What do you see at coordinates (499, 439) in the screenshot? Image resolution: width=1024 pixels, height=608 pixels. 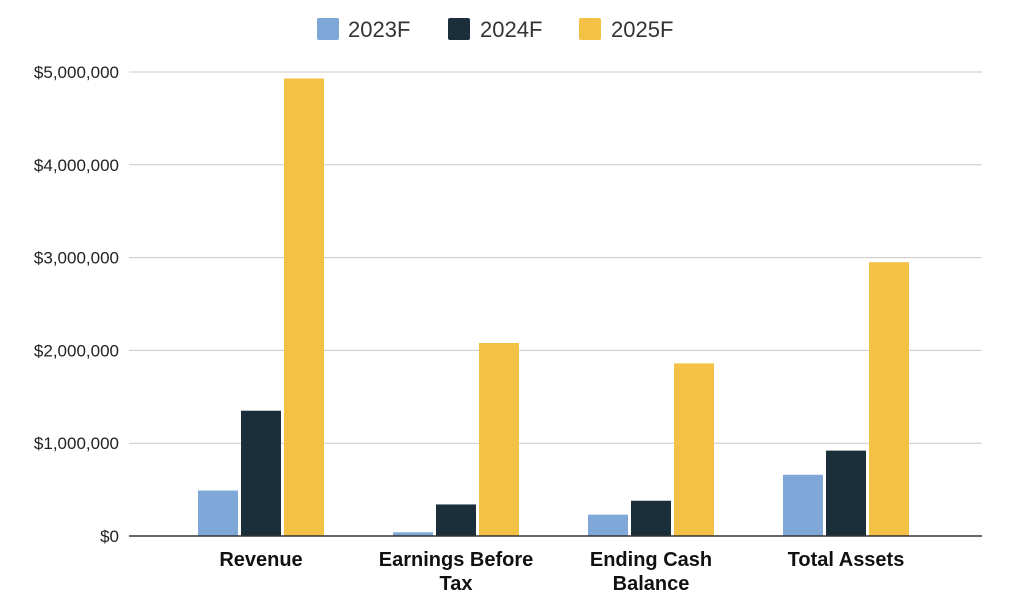 I see `bar-earnings-before-tax-2025f: 2025F: 2080000` at bounding box center [499, 439].